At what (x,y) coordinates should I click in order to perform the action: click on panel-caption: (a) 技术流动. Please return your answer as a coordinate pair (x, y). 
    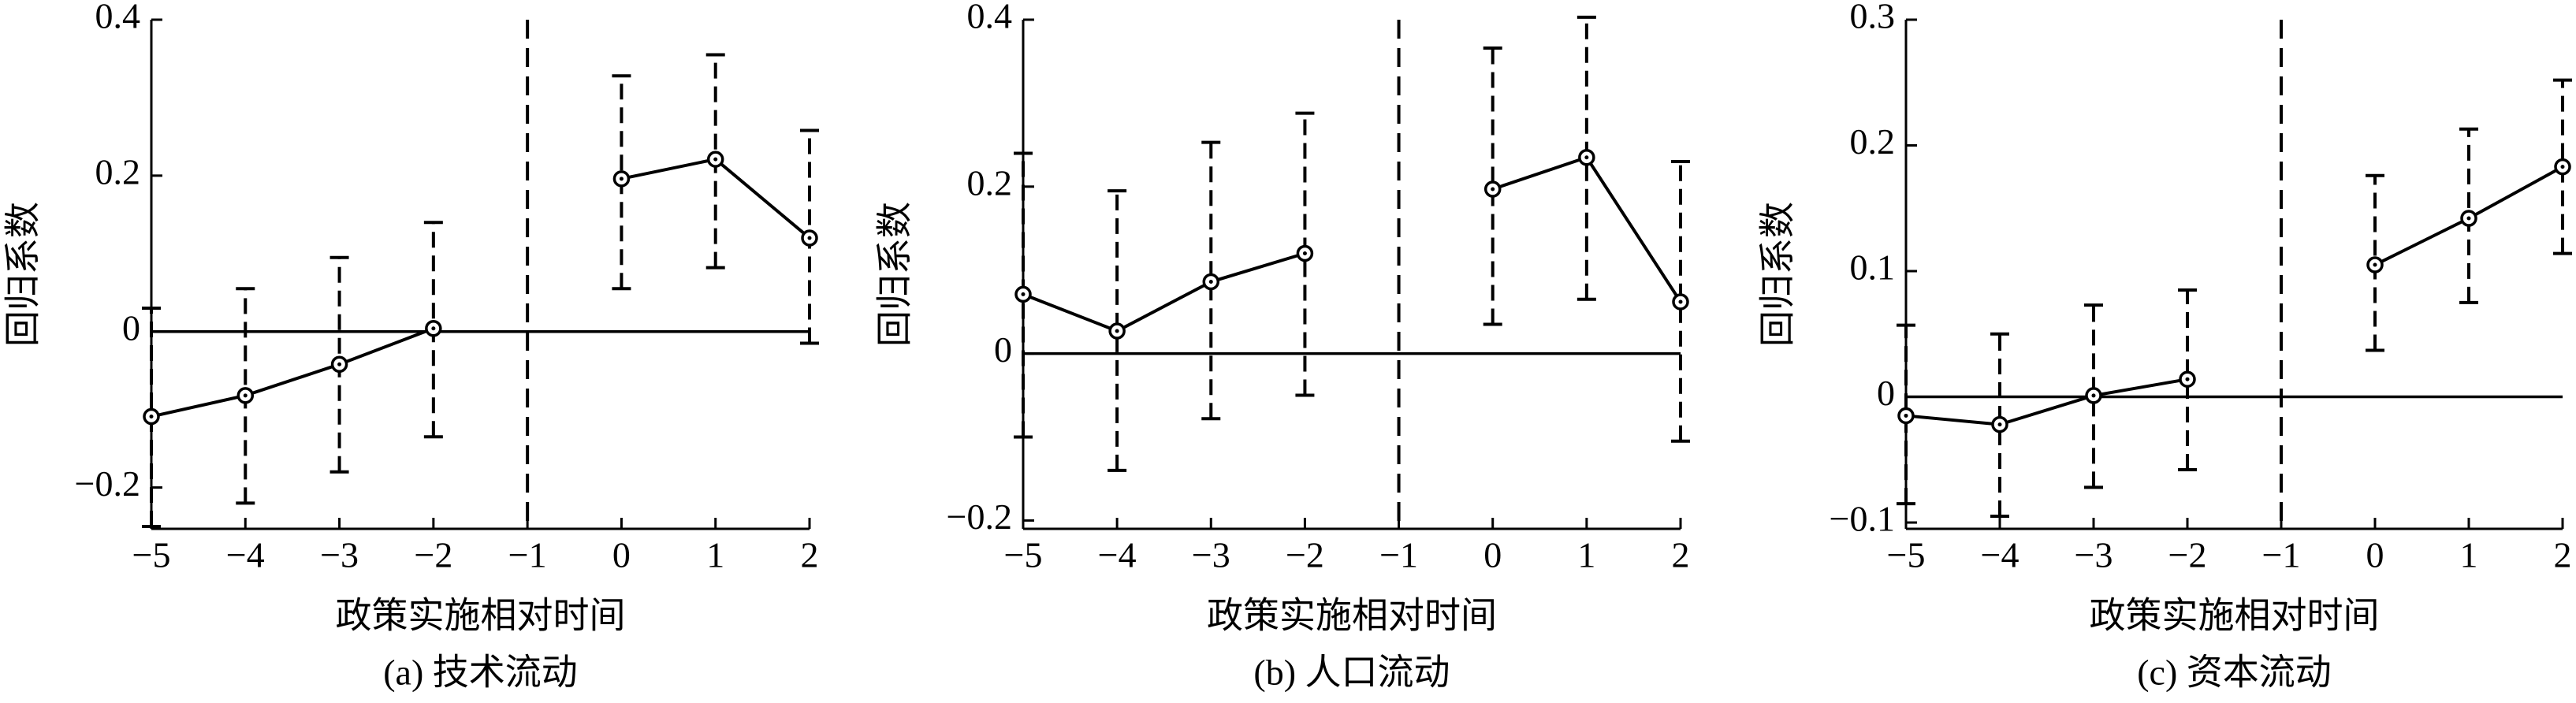
    Looking at the image, I should click on (480, 673).